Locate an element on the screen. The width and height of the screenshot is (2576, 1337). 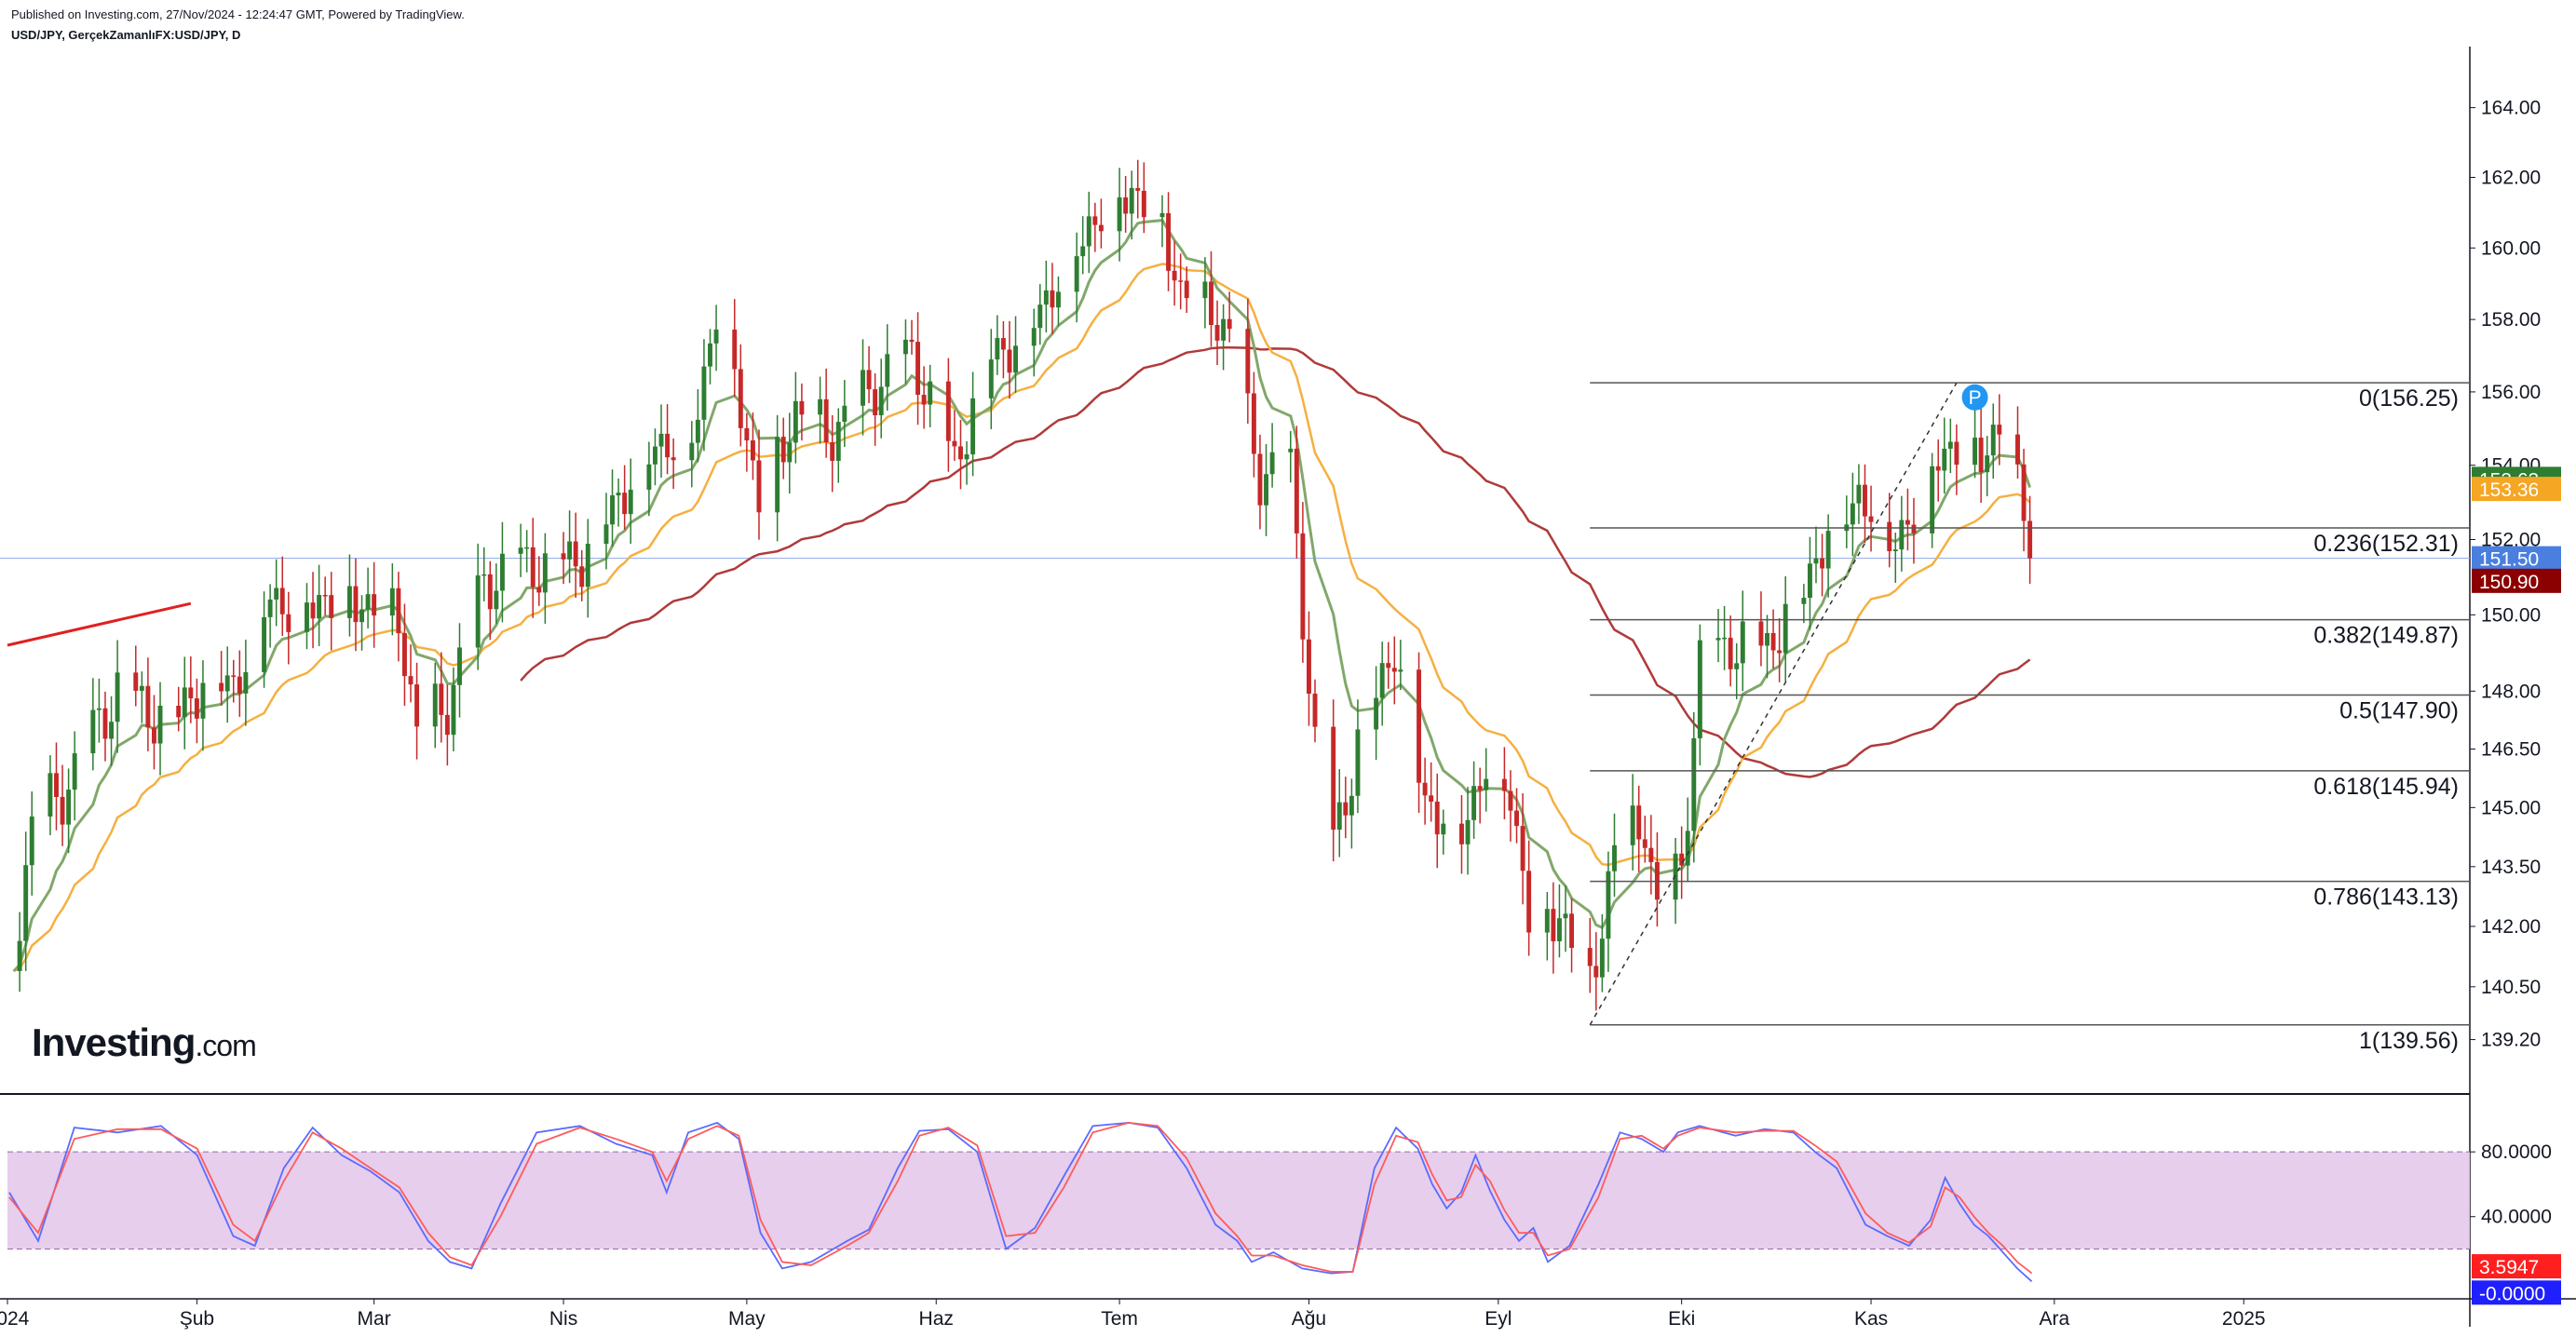
fib-level-label: 0(156.25) is located at coordinates (2409, 399).